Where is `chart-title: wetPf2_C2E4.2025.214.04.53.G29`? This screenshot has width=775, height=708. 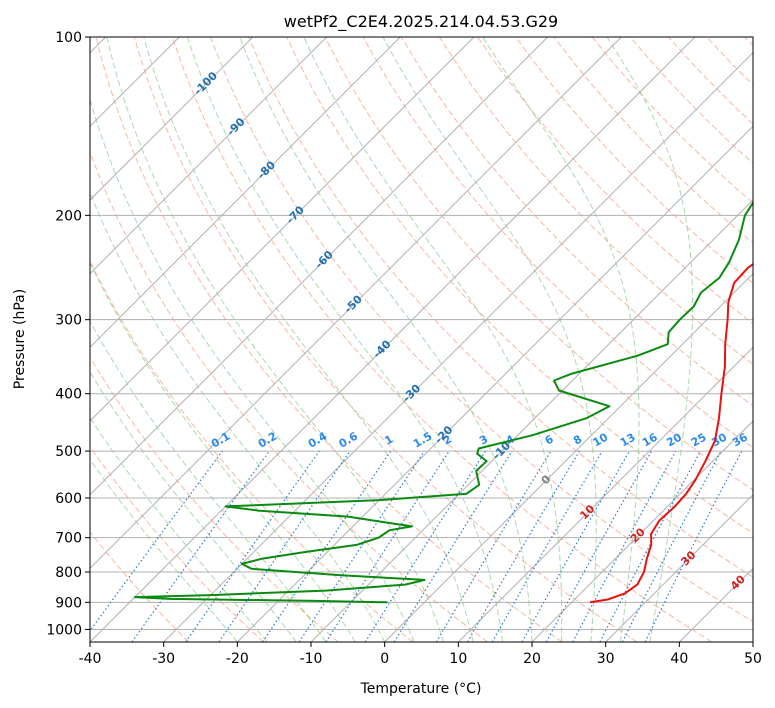 chart-title: wetPf2_C2E4.2025.214.04.53.G29 is located at coordinates (421, 22).